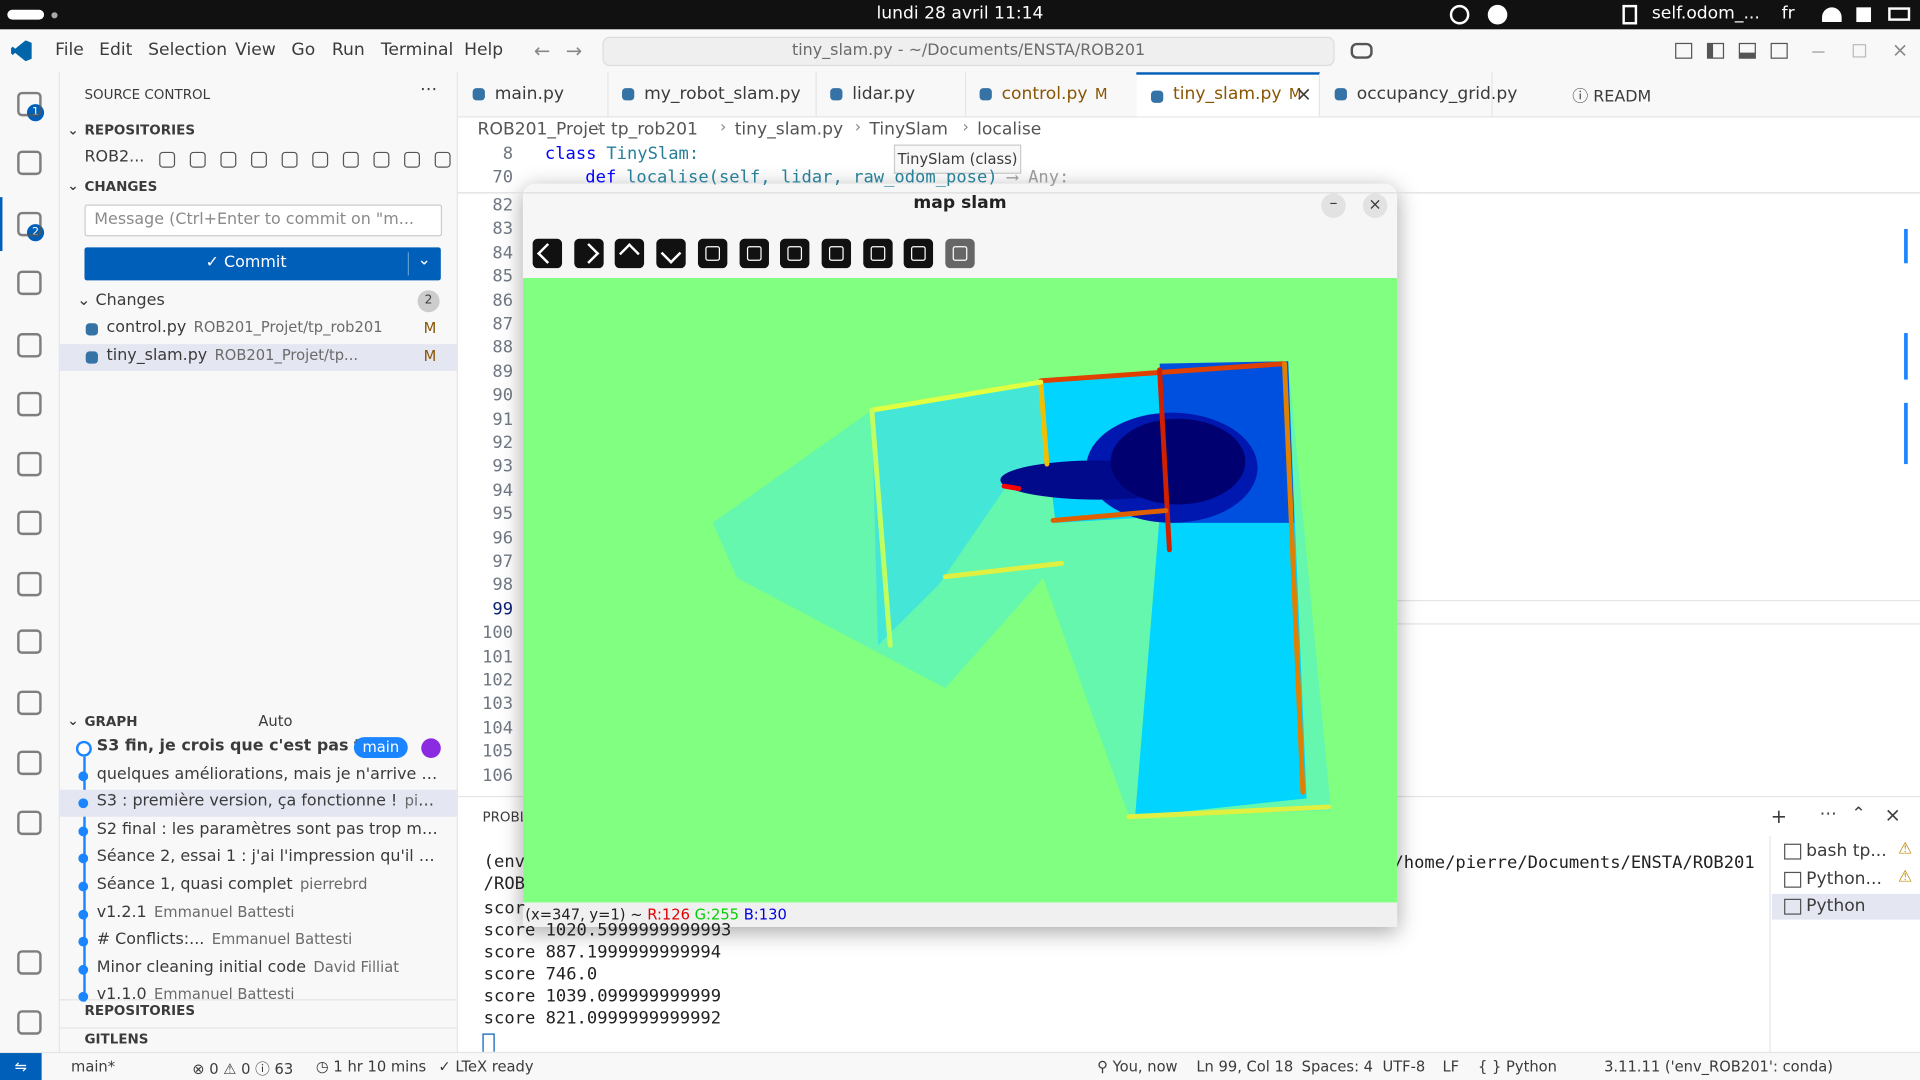  I want to click on file-row: control.py ROB201_Projet/tp_rob201 M, so click(258, 329).